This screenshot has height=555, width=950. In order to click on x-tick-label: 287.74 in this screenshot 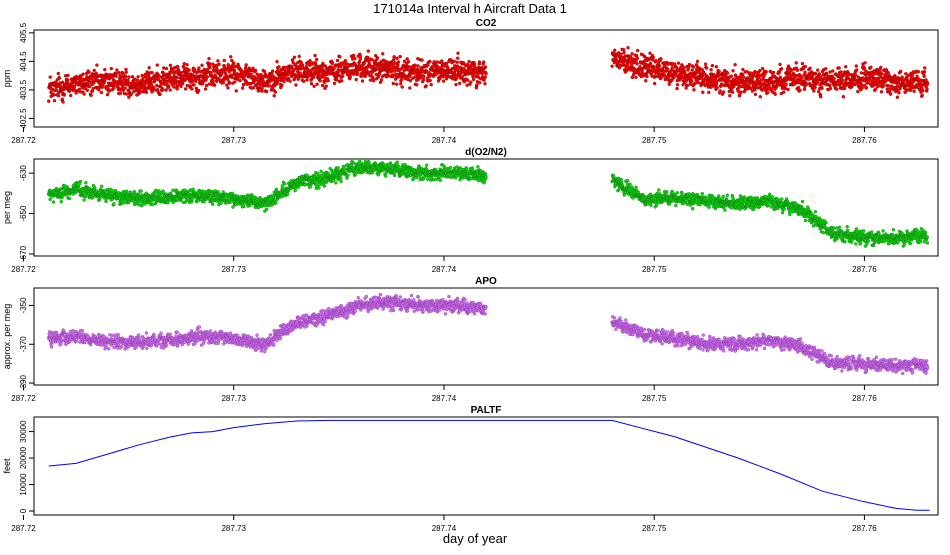, I will do `click(444, 269)`.